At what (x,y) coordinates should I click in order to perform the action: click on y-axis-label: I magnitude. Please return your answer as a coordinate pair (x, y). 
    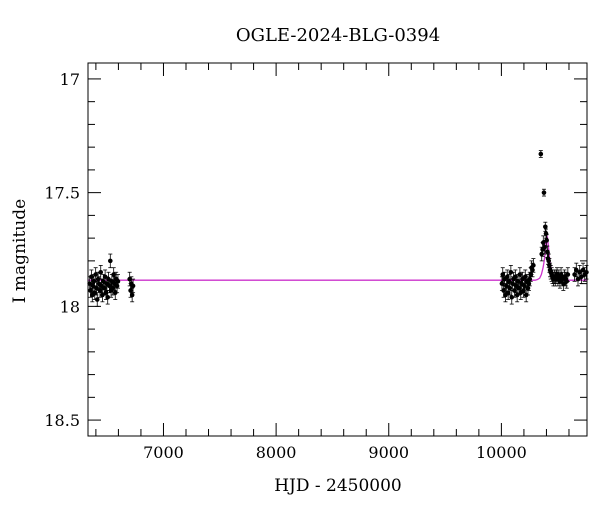
    Looking at the image, I should click on (20, 251).